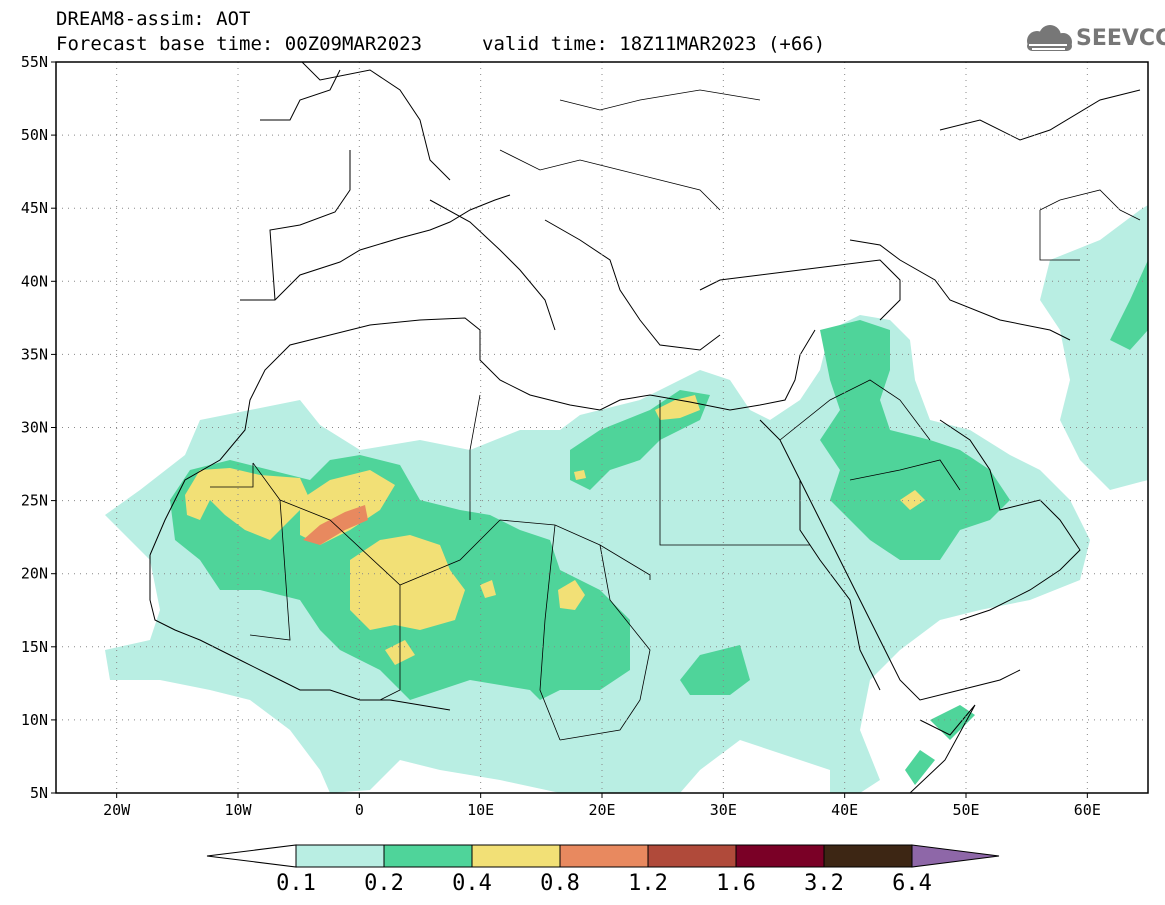 The width and height of the screenshot is (1165, 905). What do you see at coordinates (238, 810) in the screenshot?
I see `lon-label: 10W` at bounding box center [238, 810].